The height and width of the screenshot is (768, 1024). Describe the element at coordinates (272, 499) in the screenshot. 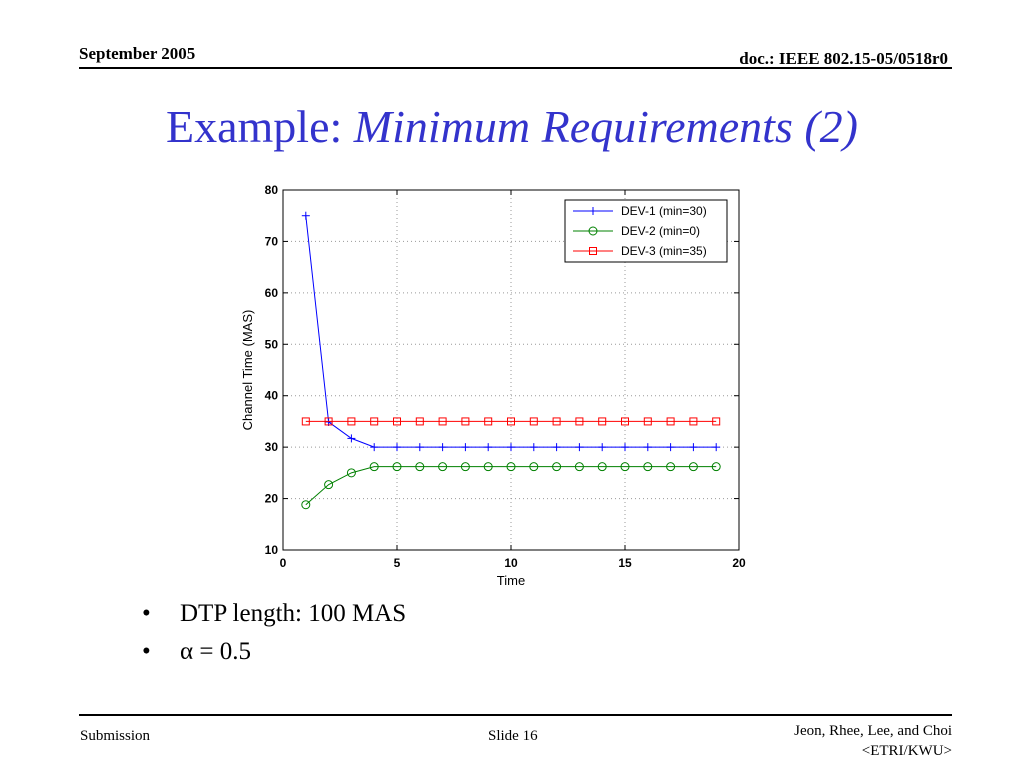

I see `y-tick-label: 20` at that location.